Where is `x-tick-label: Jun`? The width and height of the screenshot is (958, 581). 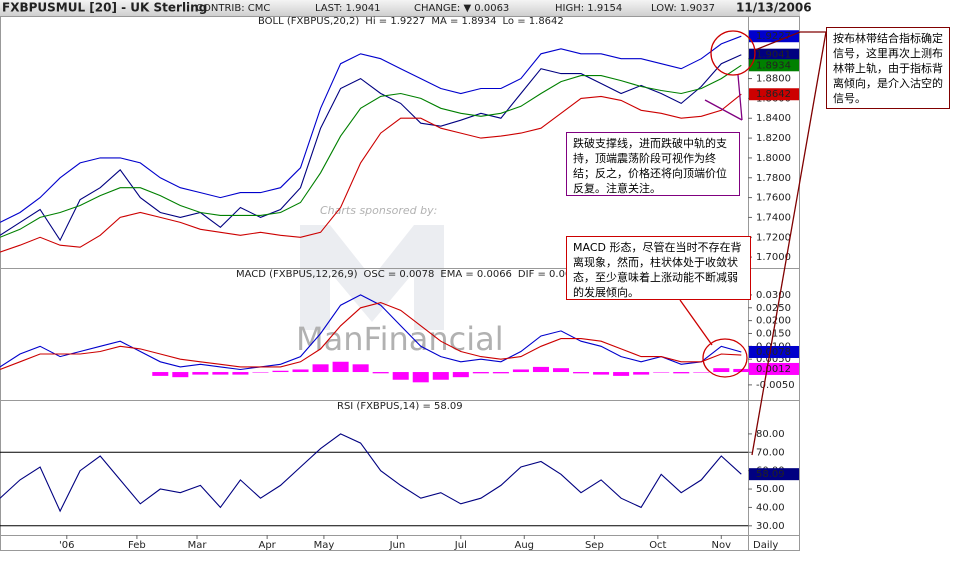
x-tick-label: Jun is located at coordinates (397, 545).